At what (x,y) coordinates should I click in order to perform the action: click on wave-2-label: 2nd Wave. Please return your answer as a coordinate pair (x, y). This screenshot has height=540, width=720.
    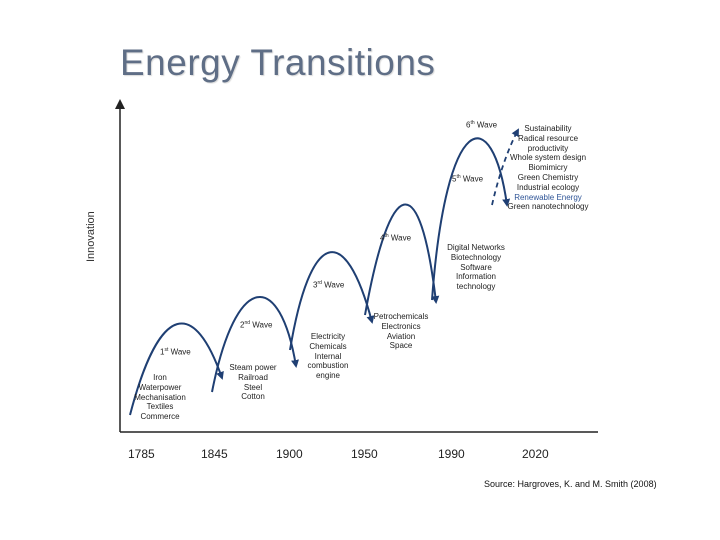
    Looking at the image, I should click on (256, 324).